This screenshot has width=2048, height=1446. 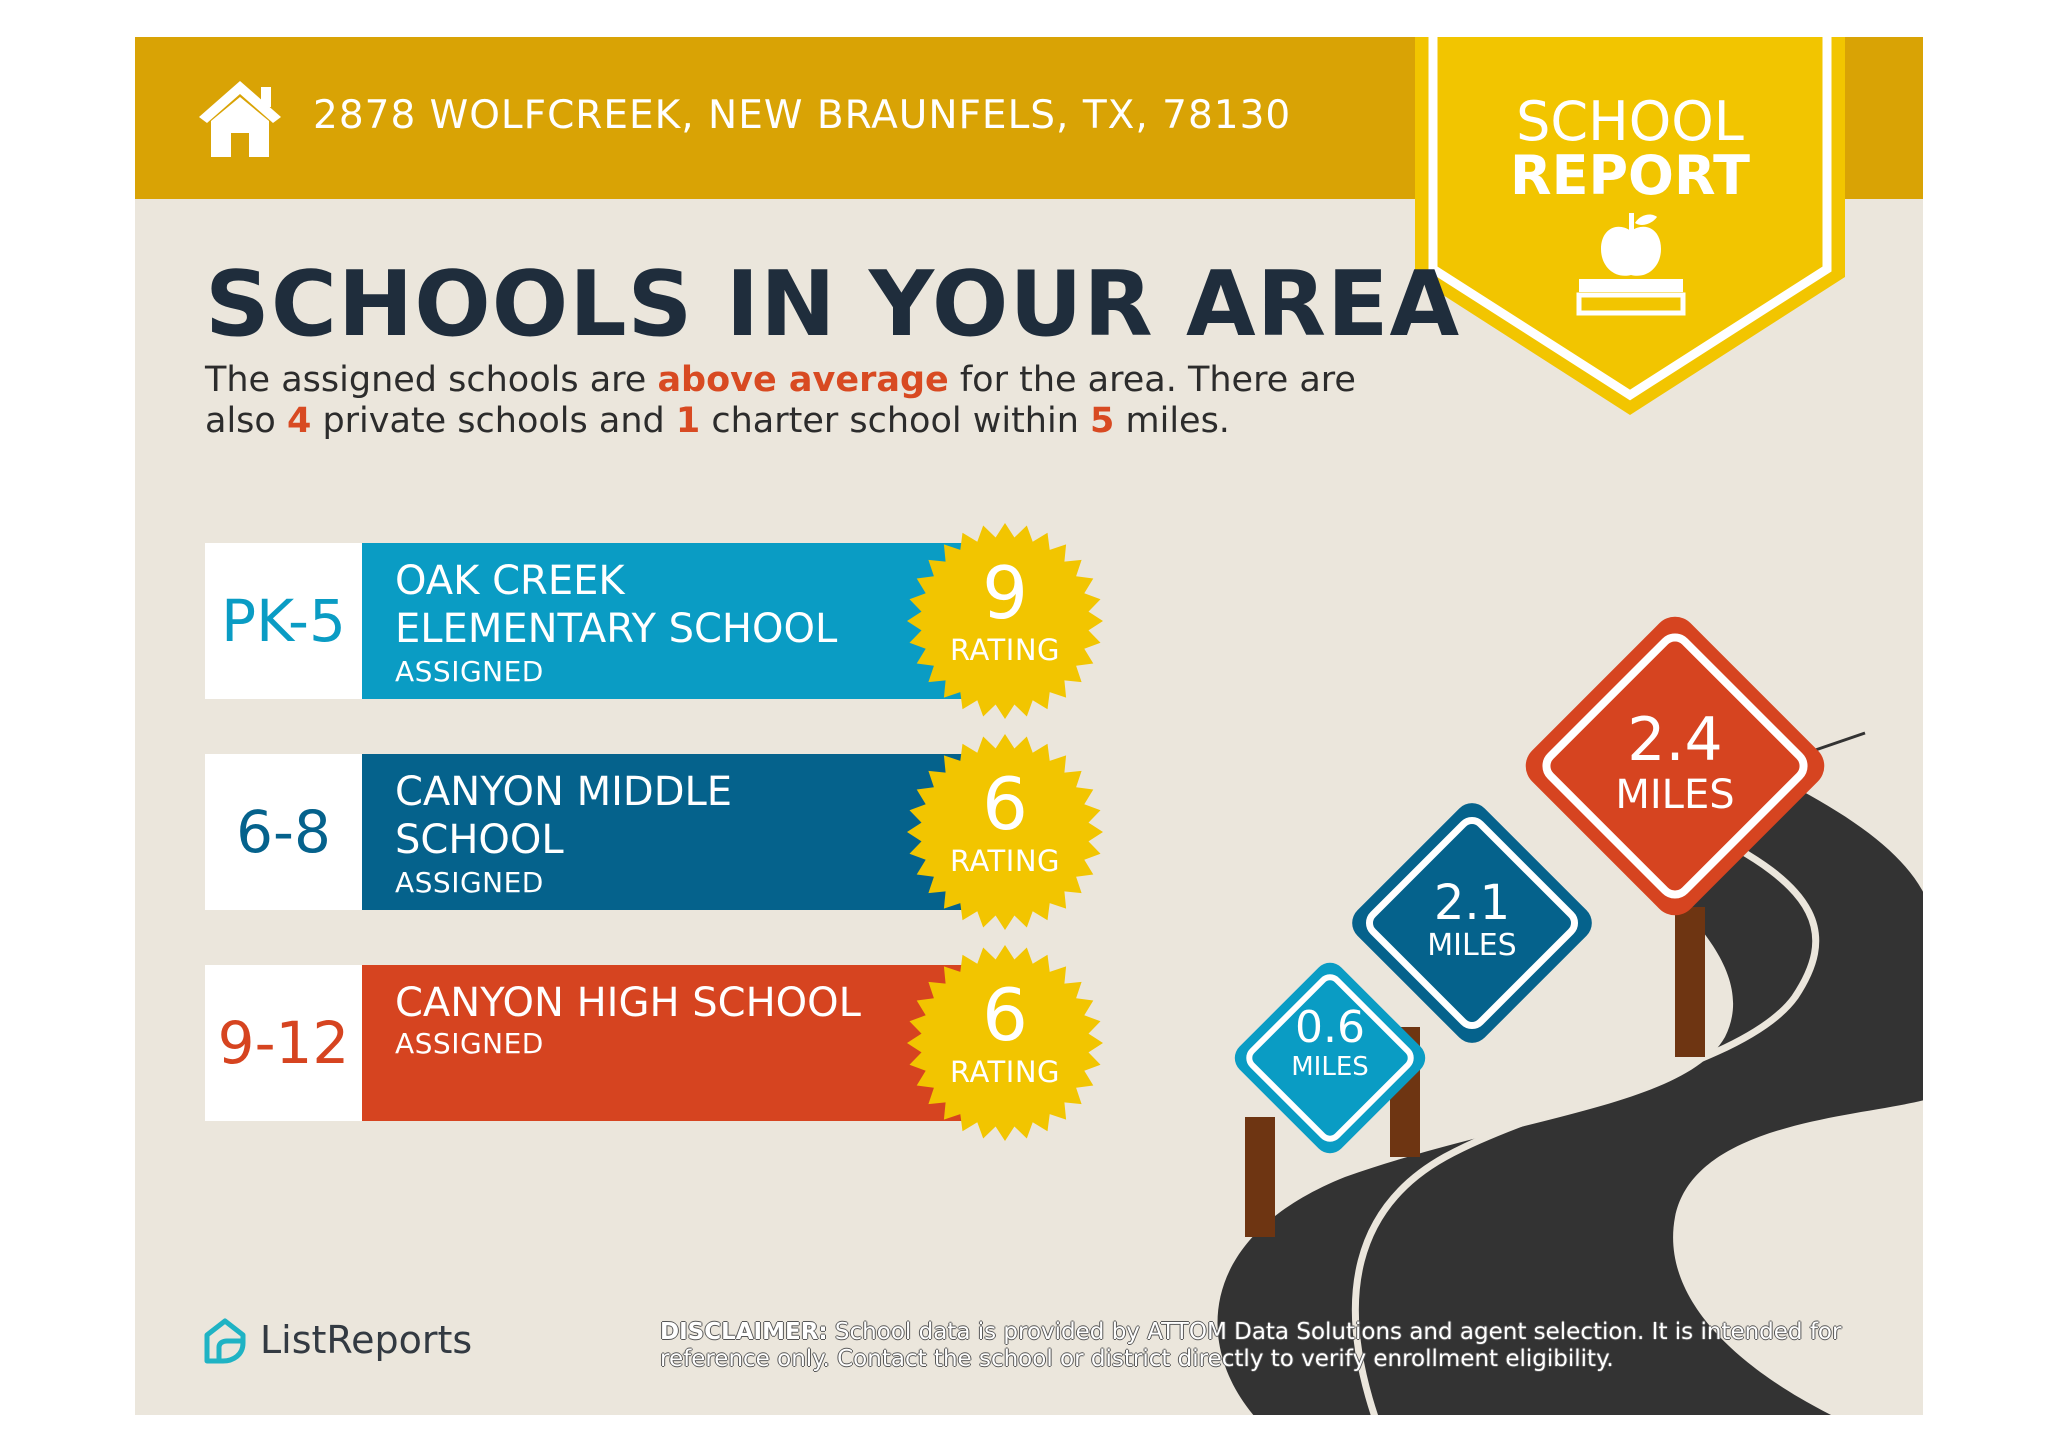 I want to click on sign-label-2-1: 2.1 MILES, so click(x=1472, y=920).